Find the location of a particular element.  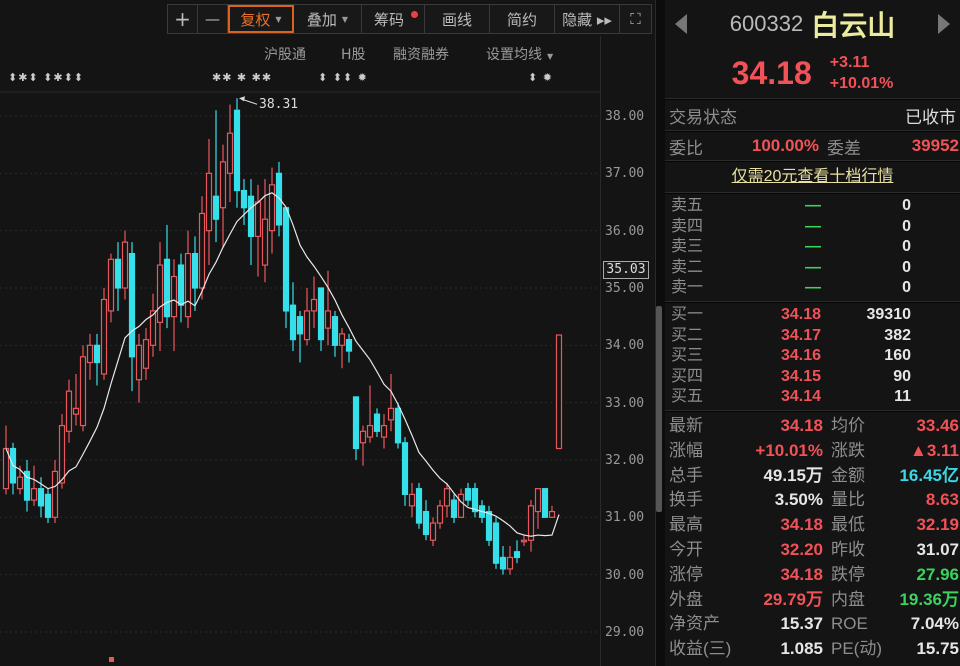

zoom-out-button: — is located at coordinates (213, 19).